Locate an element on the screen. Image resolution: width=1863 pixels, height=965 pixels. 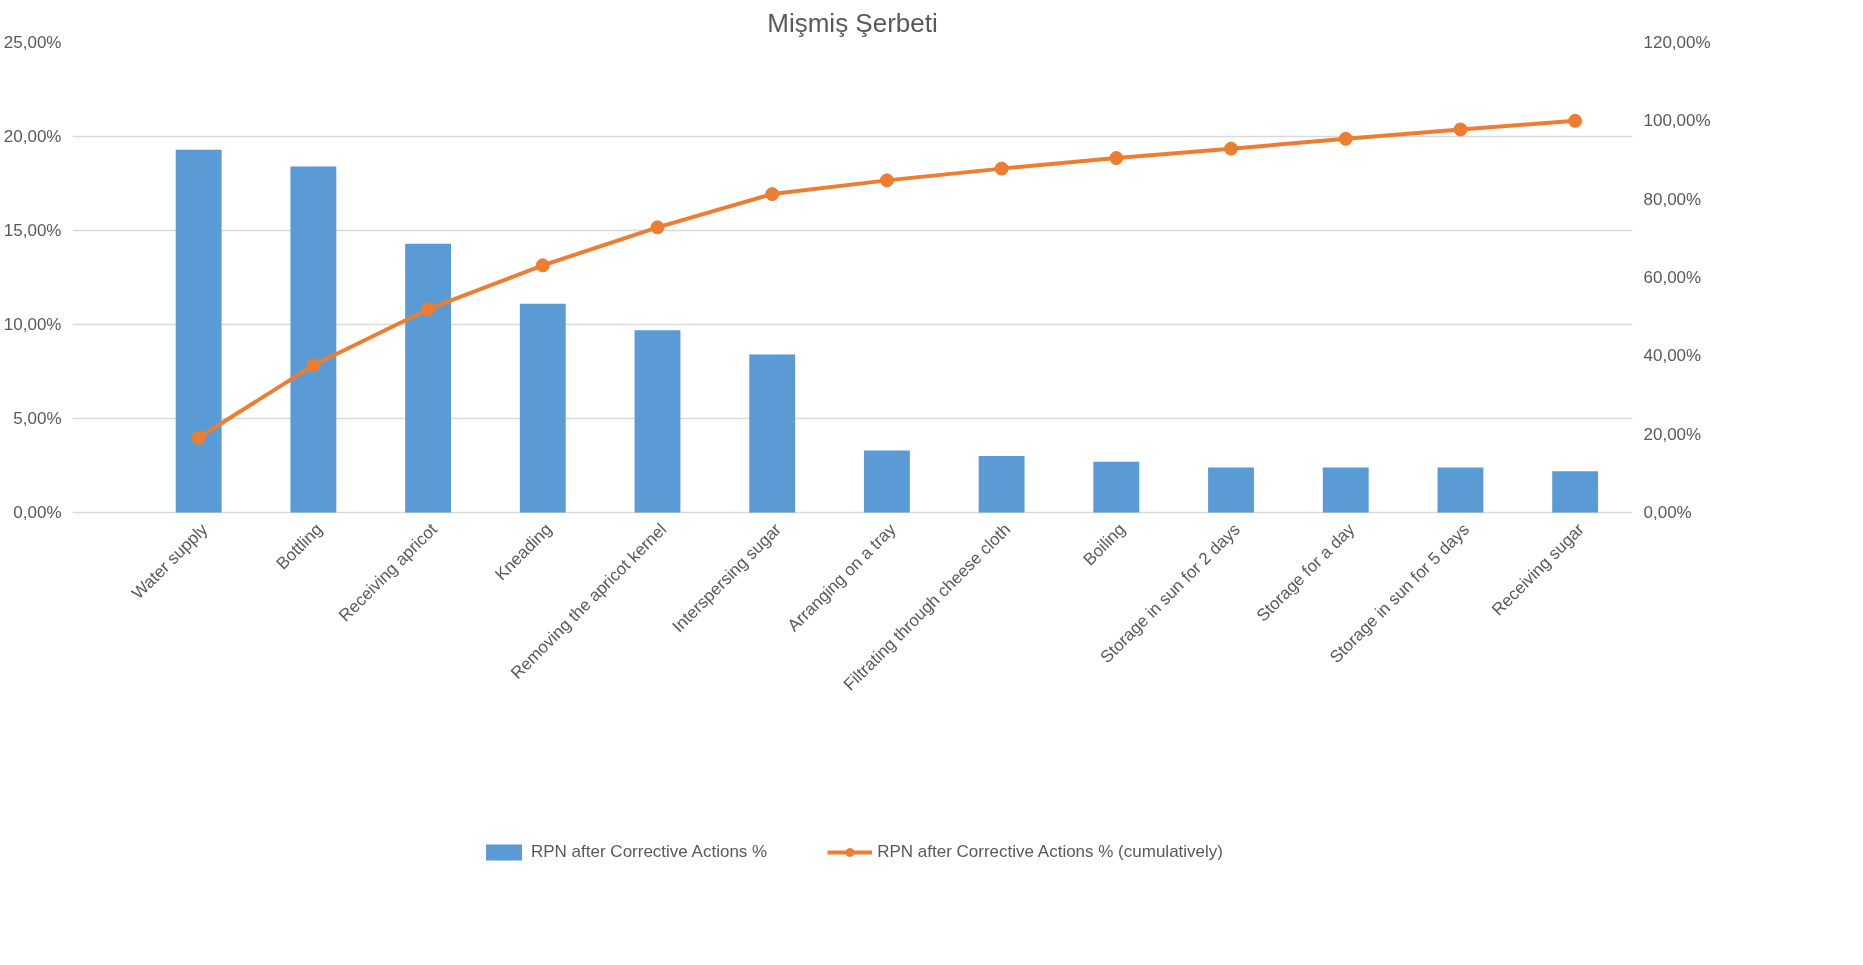
y-tick-label: 10,00% is located at coordinates (32, 324).